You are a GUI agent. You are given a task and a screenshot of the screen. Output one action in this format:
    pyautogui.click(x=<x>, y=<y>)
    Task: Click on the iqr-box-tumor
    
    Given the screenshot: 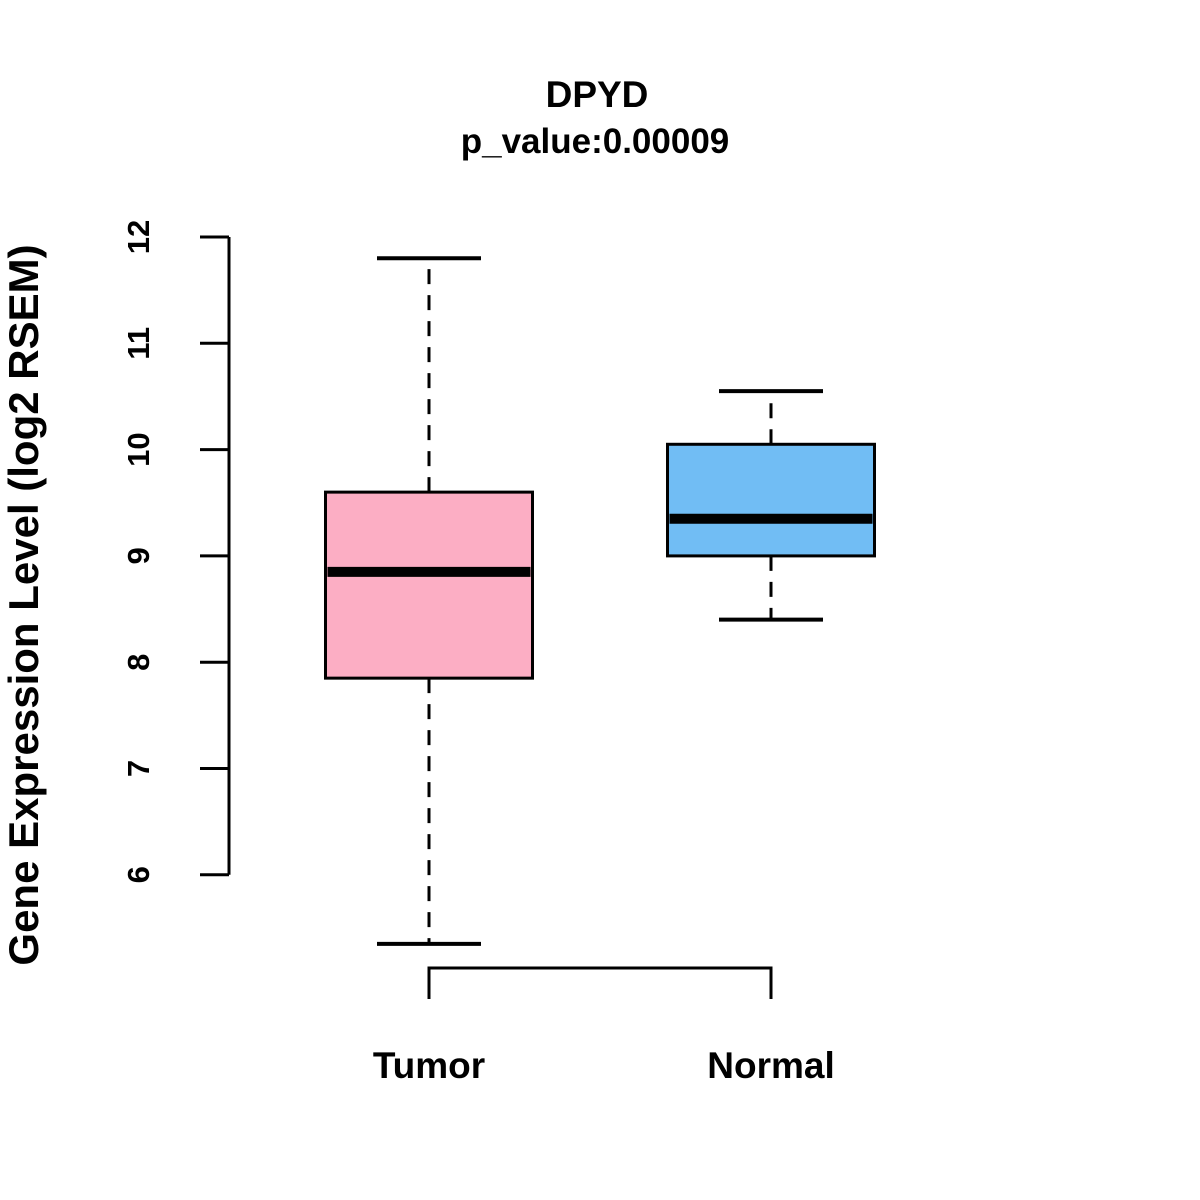 What is the action you would take?
    pyautogui.click(x=429, y=585)
    